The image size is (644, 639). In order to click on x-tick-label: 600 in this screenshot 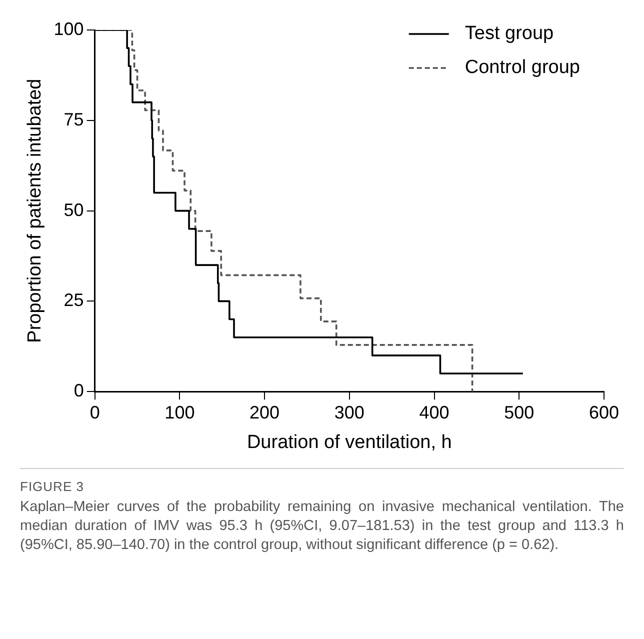, I will do `click(604, 412)`.